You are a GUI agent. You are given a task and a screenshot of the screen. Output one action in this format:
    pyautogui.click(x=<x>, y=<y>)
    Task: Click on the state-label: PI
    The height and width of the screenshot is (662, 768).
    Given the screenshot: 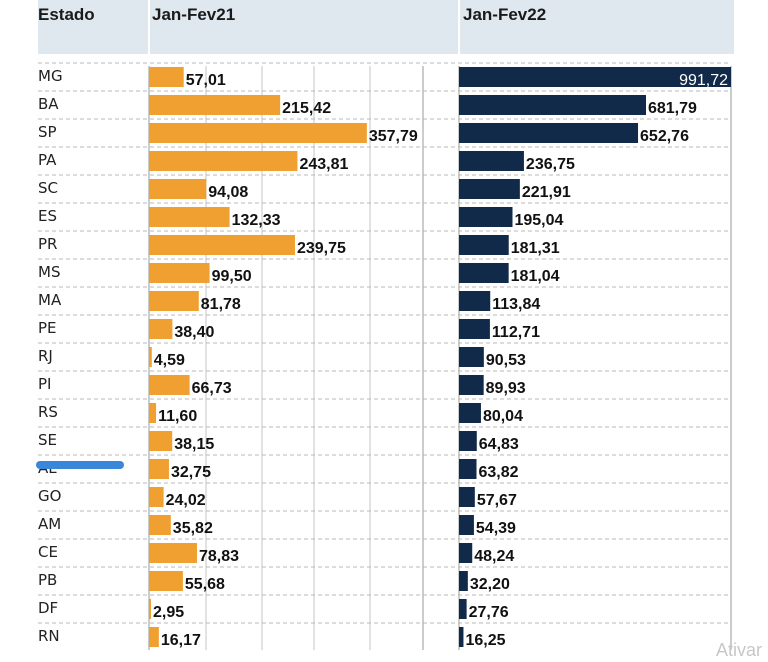 What is the action you would take?
    pyautogui.click(x=44, y=384)
    